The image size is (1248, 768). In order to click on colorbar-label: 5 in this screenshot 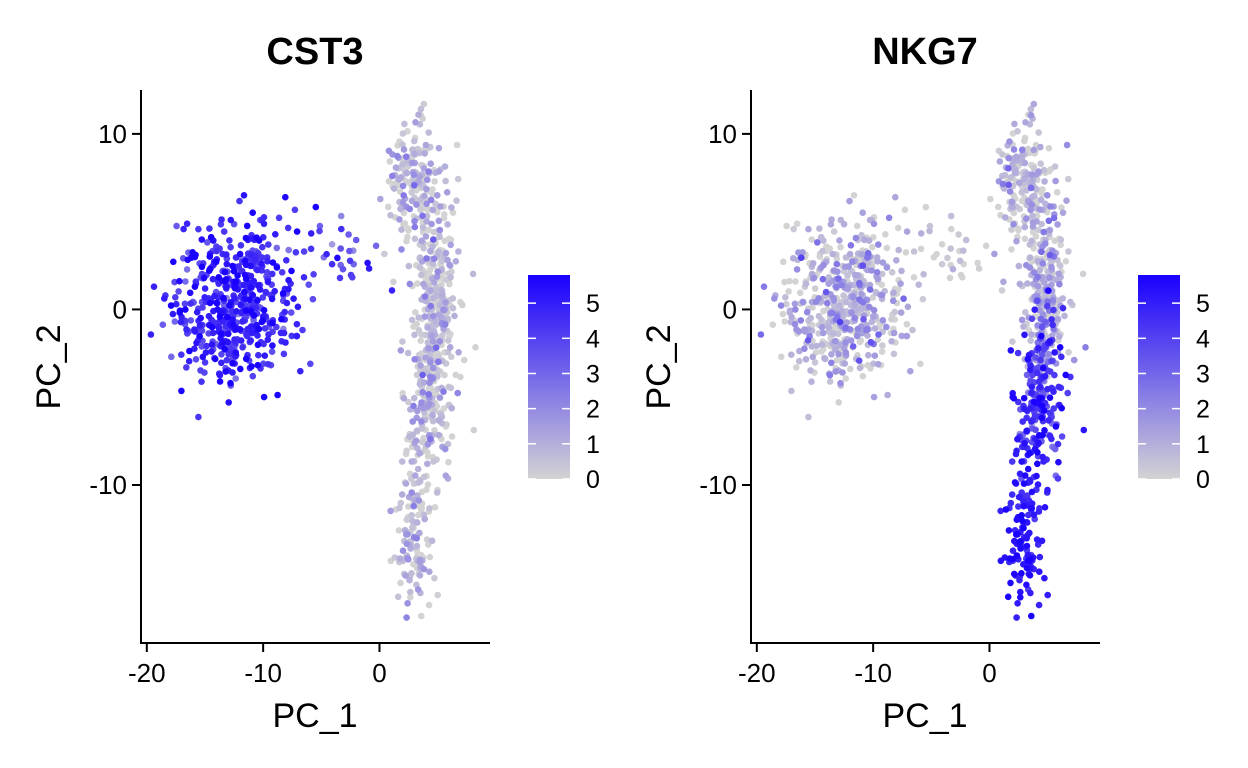, I will do `click(593, 304)`.